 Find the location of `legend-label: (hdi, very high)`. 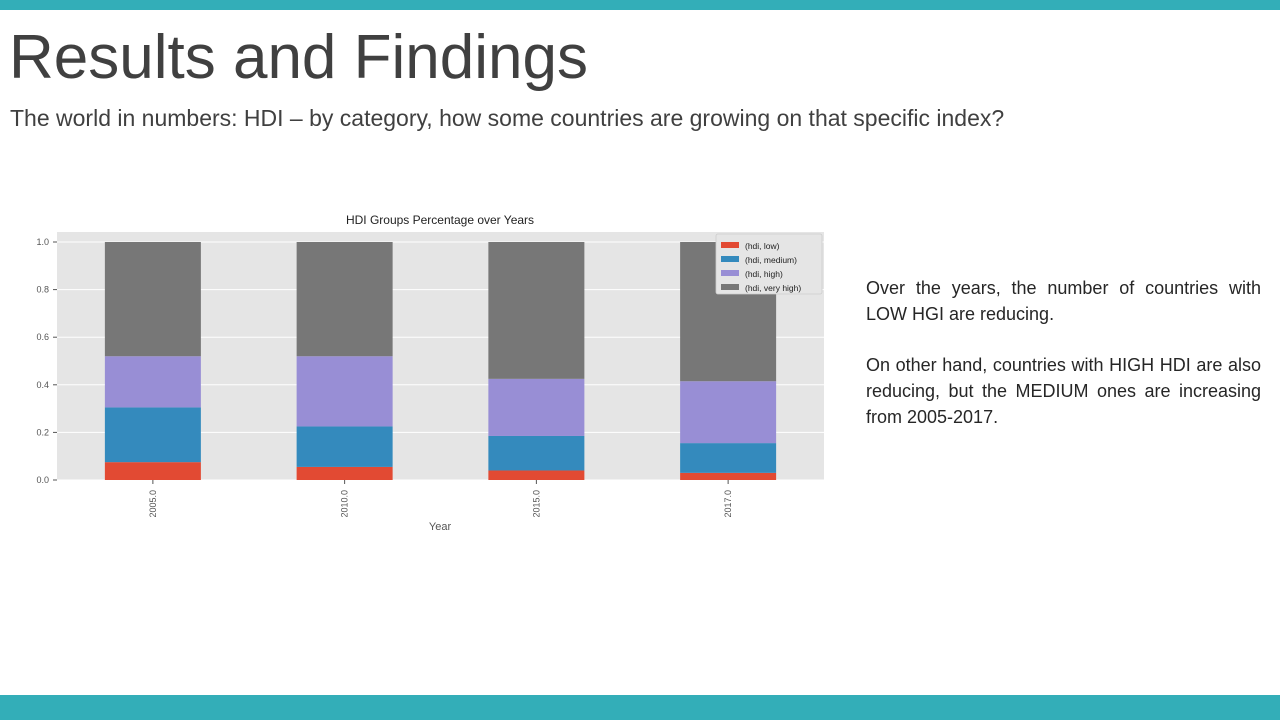

legend-label: (hdi, very high) is located at coordinates (773, 288).